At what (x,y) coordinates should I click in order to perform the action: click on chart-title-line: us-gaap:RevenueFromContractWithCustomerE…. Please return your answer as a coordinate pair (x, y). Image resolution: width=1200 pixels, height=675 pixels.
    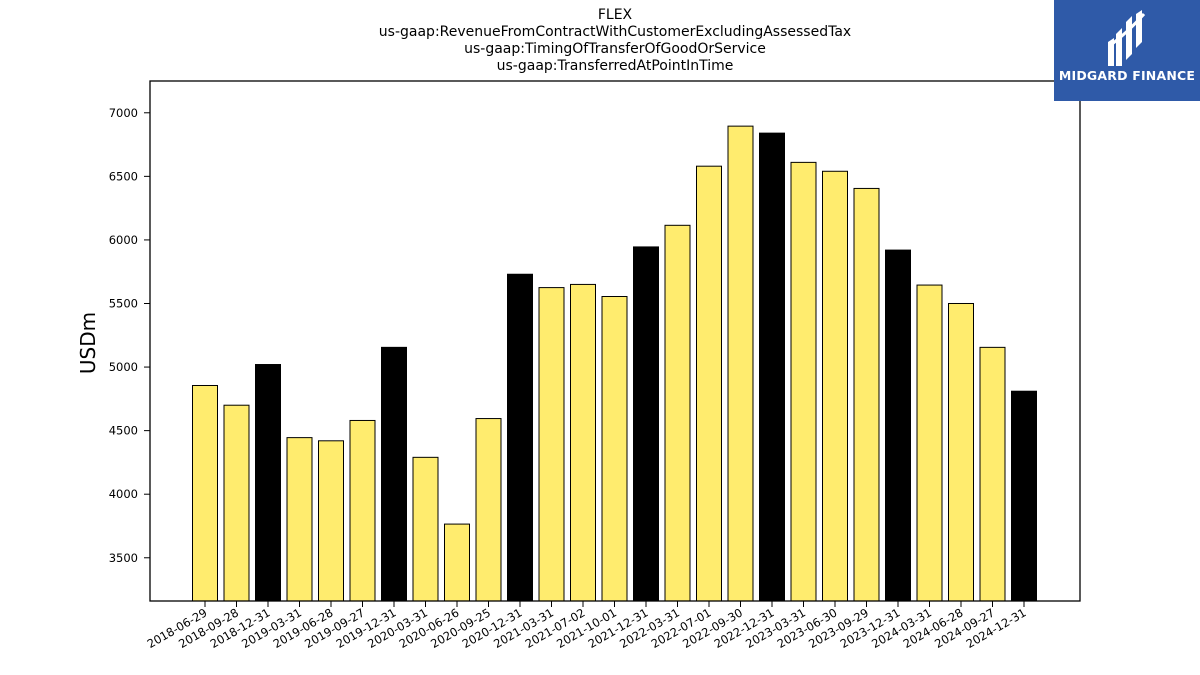
    Looking at the image, I should click on (615, 32).